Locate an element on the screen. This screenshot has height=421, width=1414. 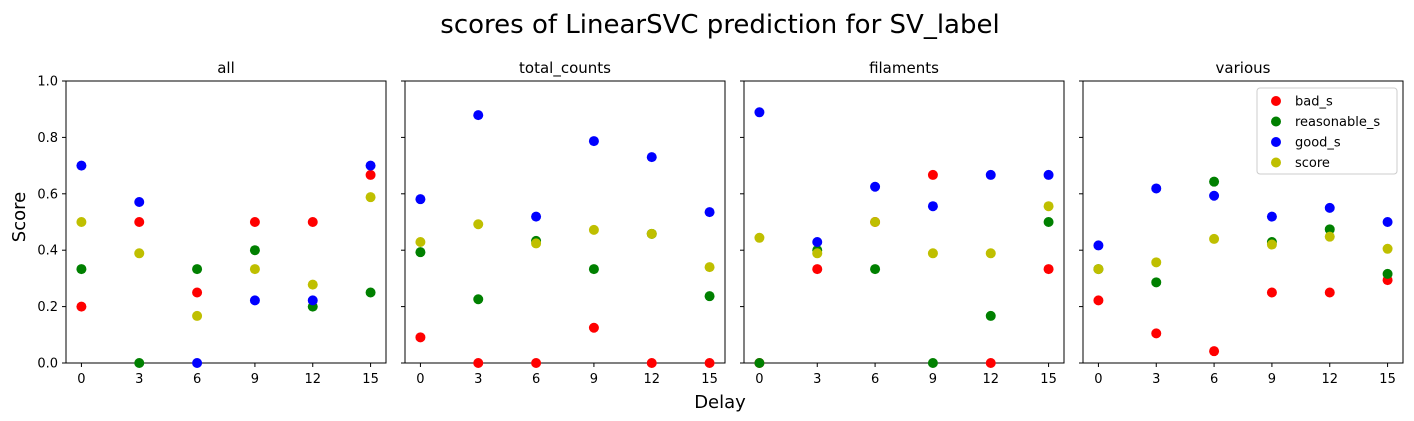
legend-marker-good_s is located at coordinates (1276, 142).